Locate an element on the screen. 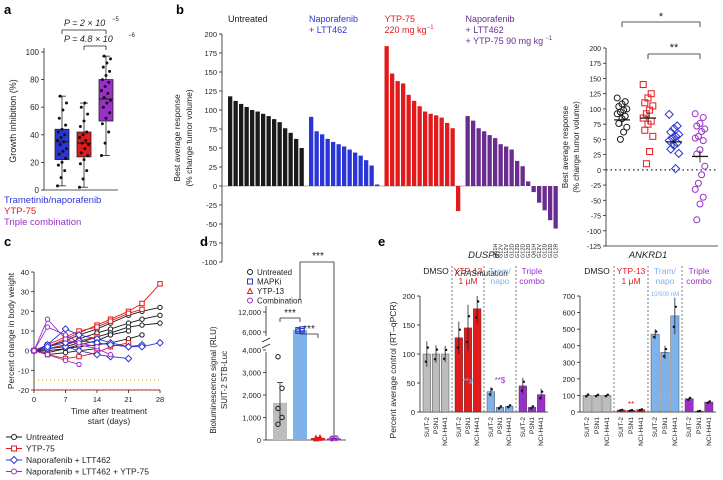 This screenshot has width=723, height=480. y-tick-label: 50 is located at coordinates (213, 148).